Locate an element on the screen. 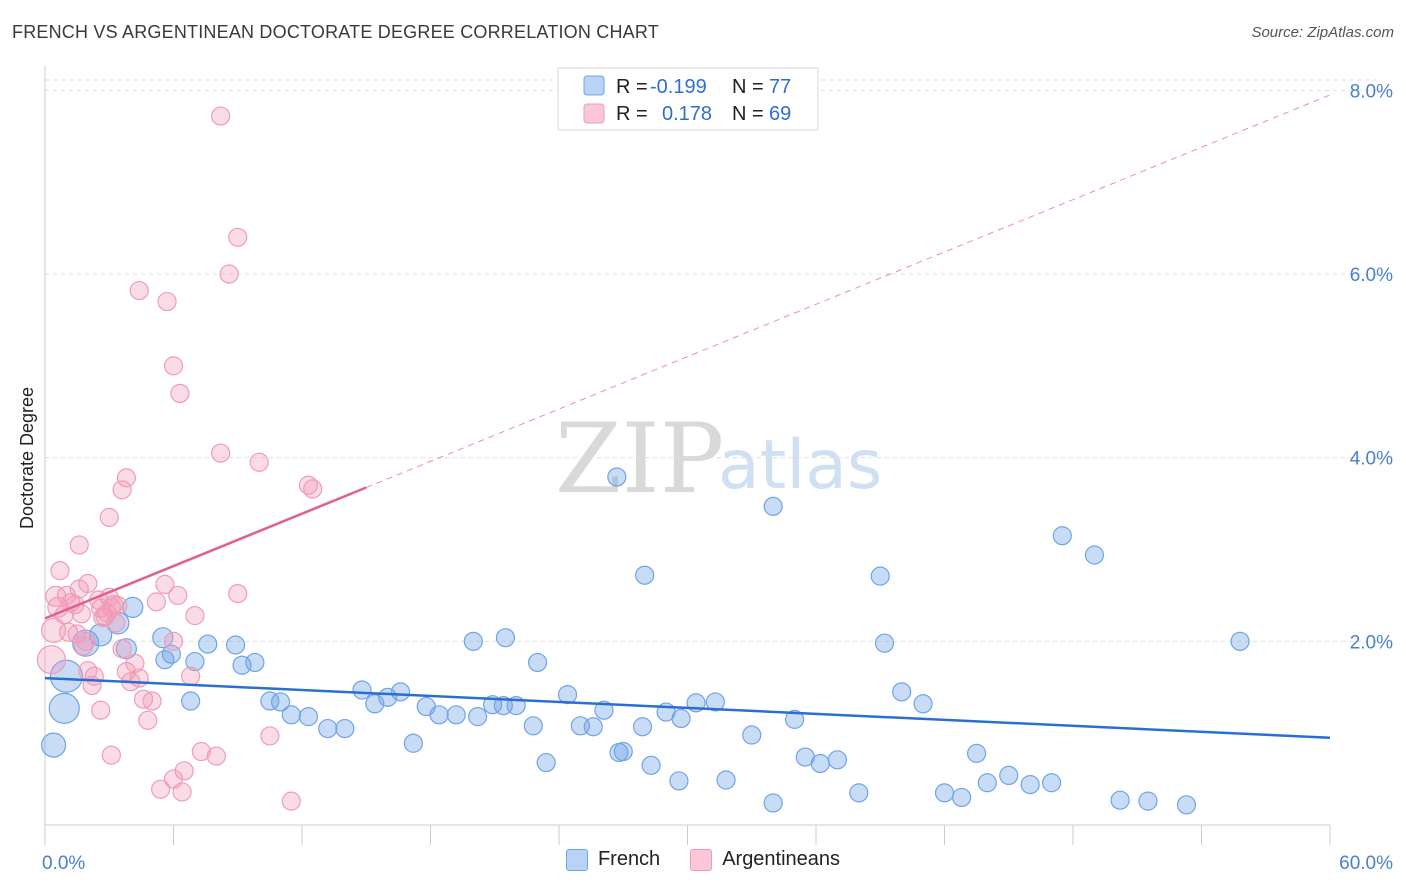 This screenshot has width=1406, height=892. series-legend-french: French is located at coordinates (613, 859).